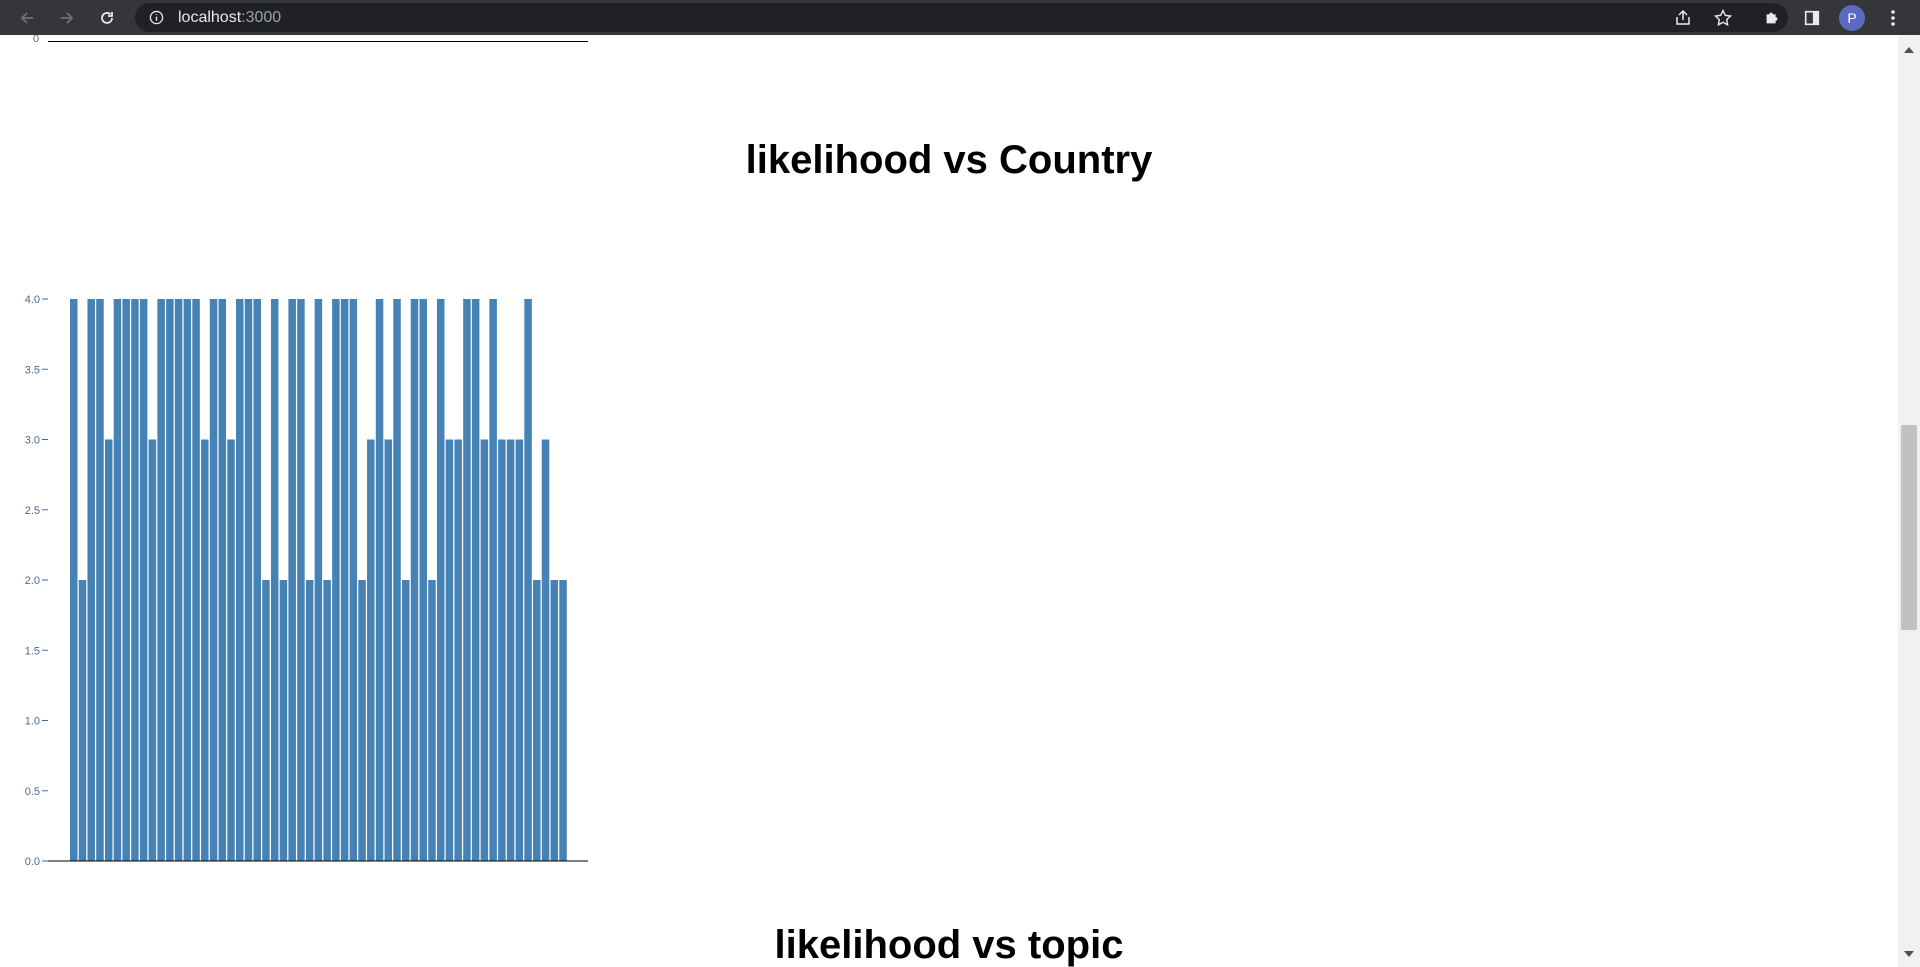 The width and height of the screenshot is (1920, 967). Describe the element at coordinates (156, 17) in the screenshot. I see `info-icon` at that location.